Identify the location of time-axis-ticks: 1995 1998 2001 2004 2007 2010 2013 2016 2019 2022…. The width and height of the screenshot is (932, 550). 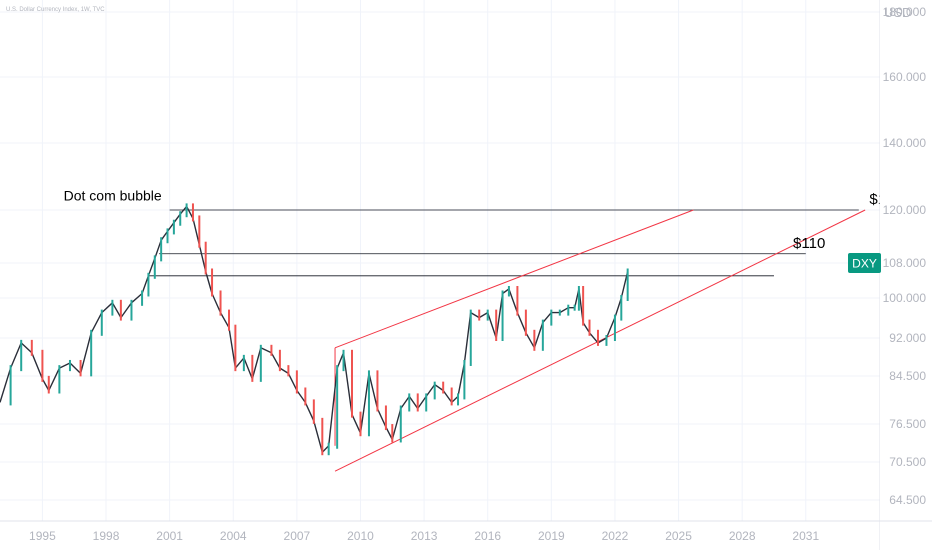
(424, 536).